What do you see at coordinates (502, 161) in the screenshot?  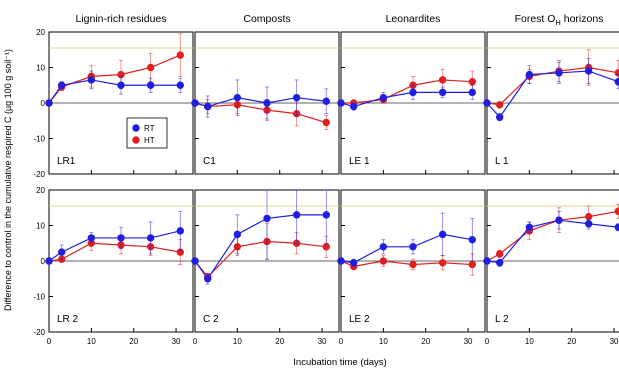 I see `panel-label: L 1` at bounding box center [502, 161].